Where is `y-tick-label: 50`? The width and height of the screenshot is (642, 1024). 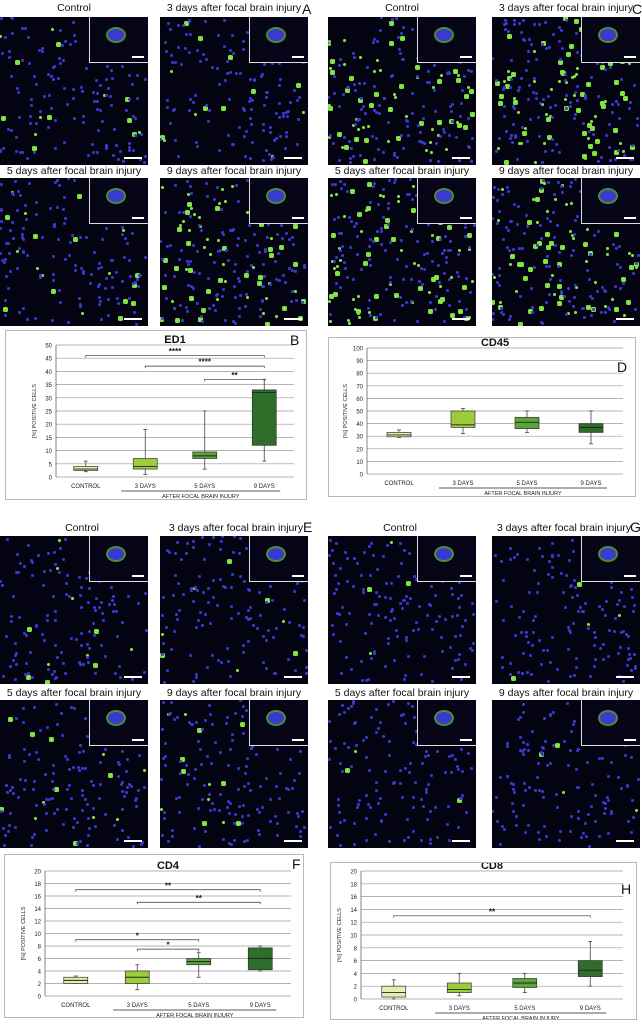 y-tick-label: 50 is located at coordinates (48, 347).